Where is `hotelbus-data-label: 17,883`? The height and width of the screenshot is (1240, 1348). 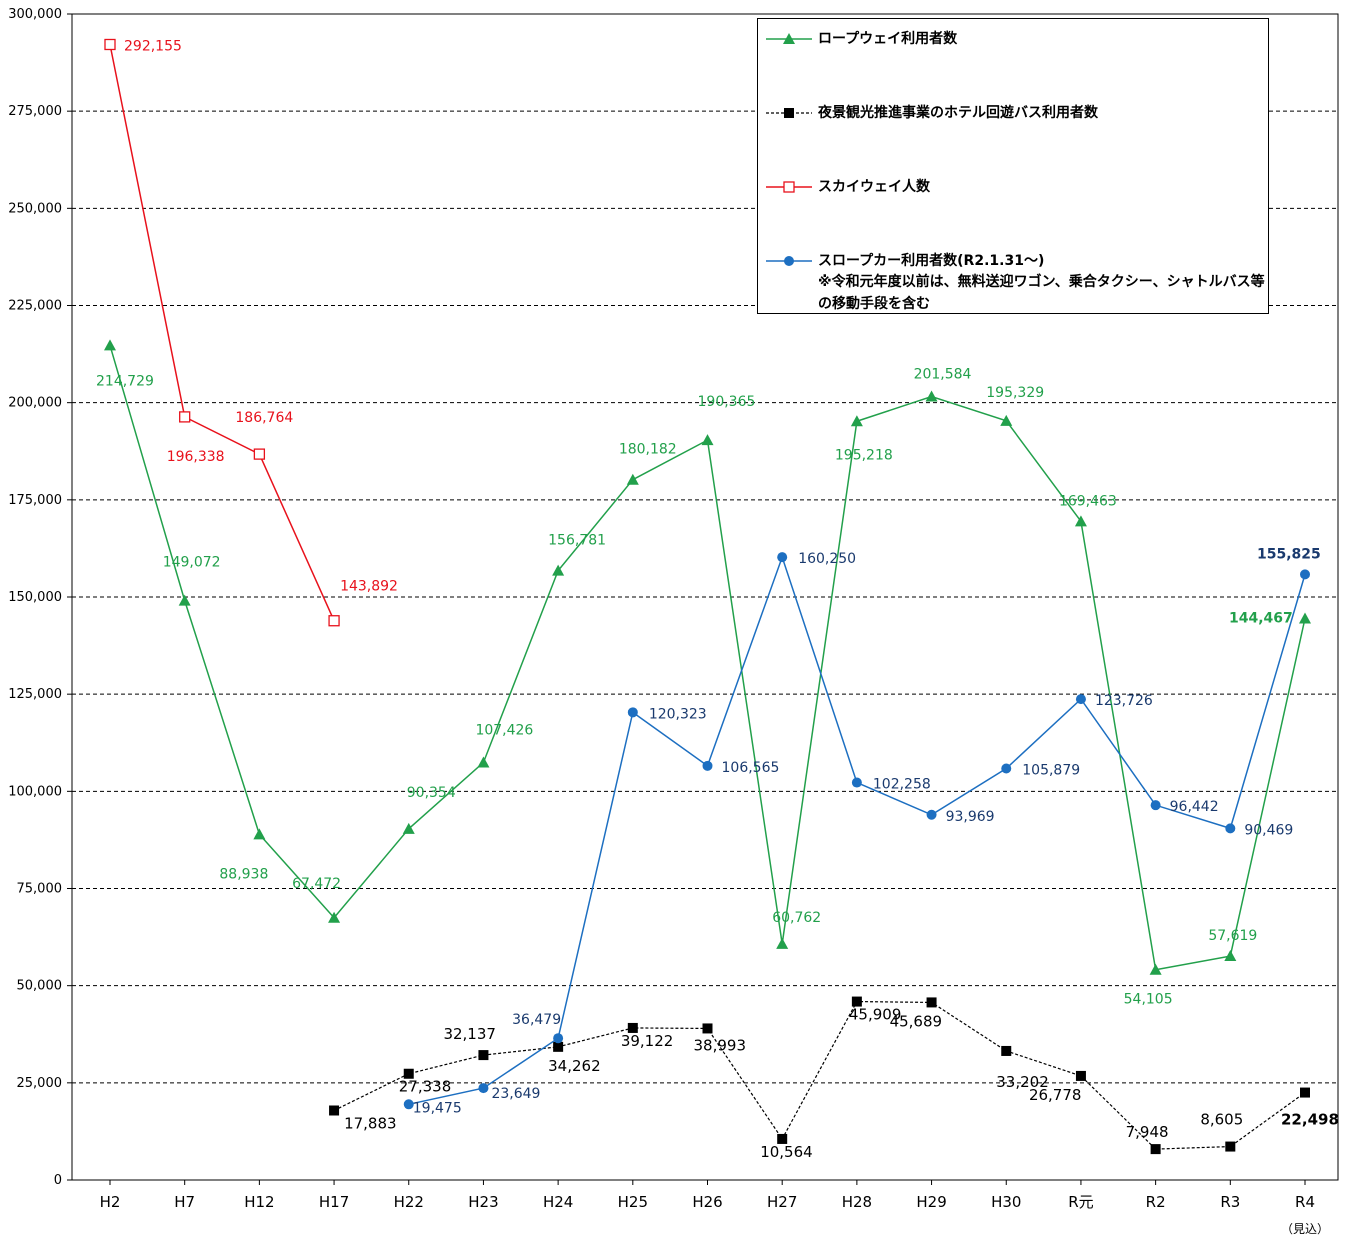
hotelbus-data-label: 17,883 is located at coordinates (370, 1123).